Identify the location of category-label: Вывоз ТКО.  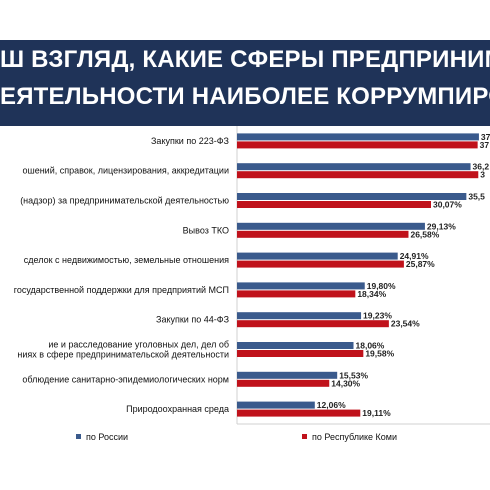
(206, 230).